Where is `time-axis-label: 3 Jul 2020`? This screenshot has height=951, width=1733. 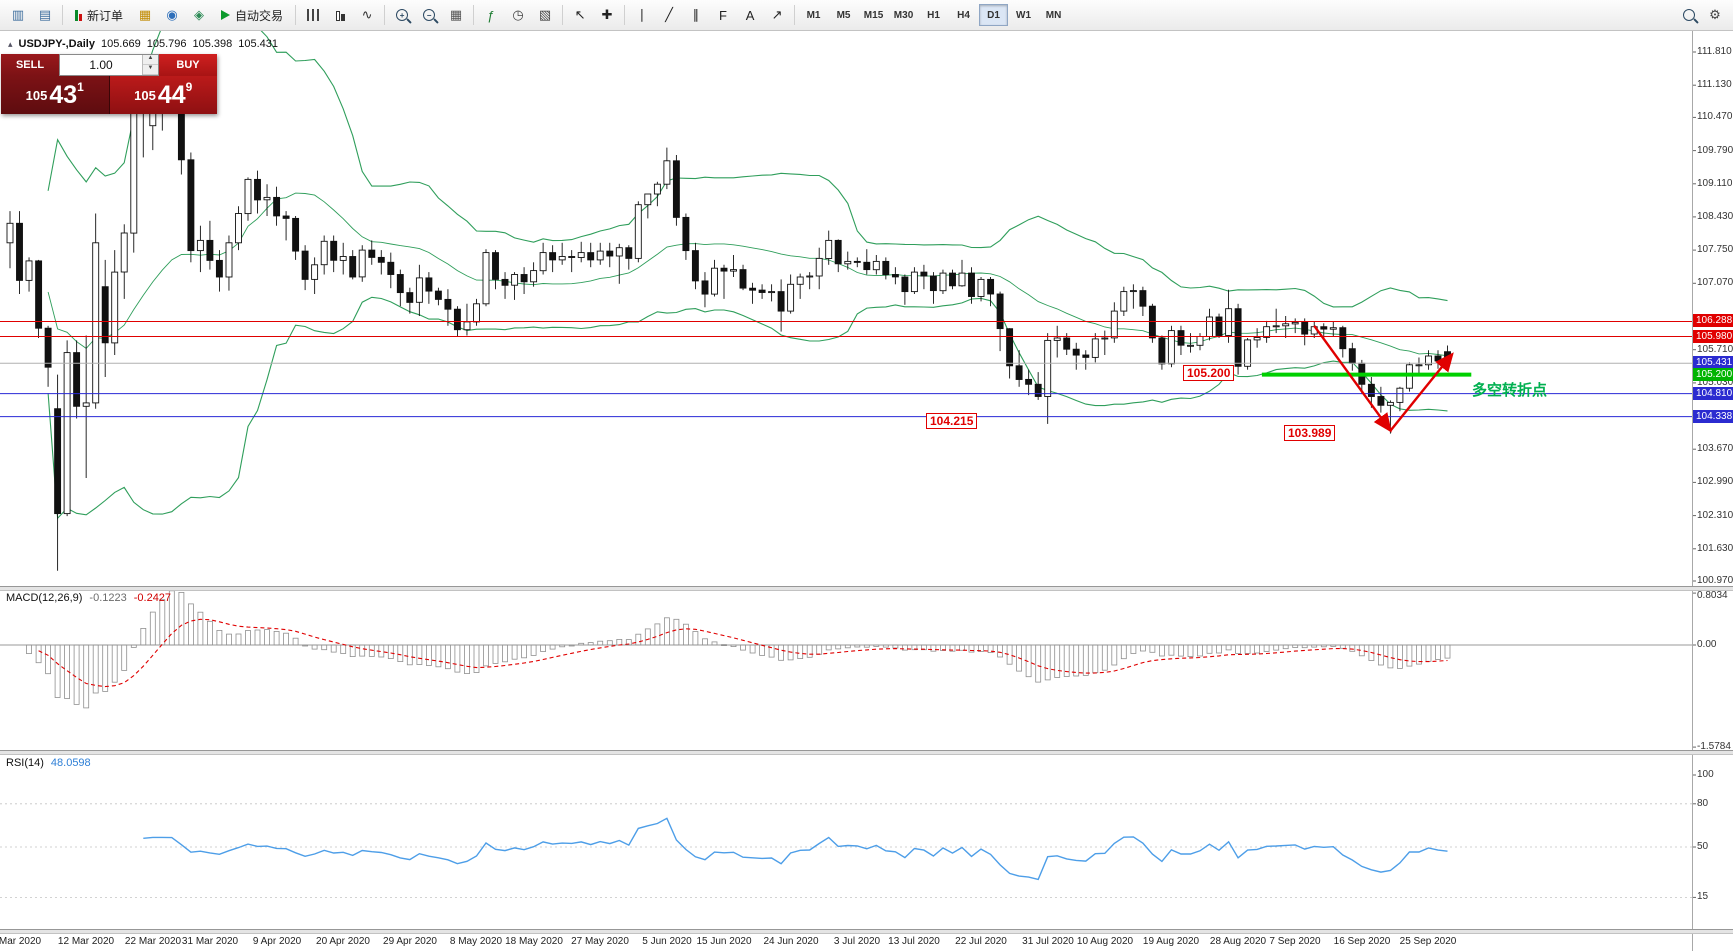 time-axis-label: 3 Jul 2020 is located at coordinates (857, 941).